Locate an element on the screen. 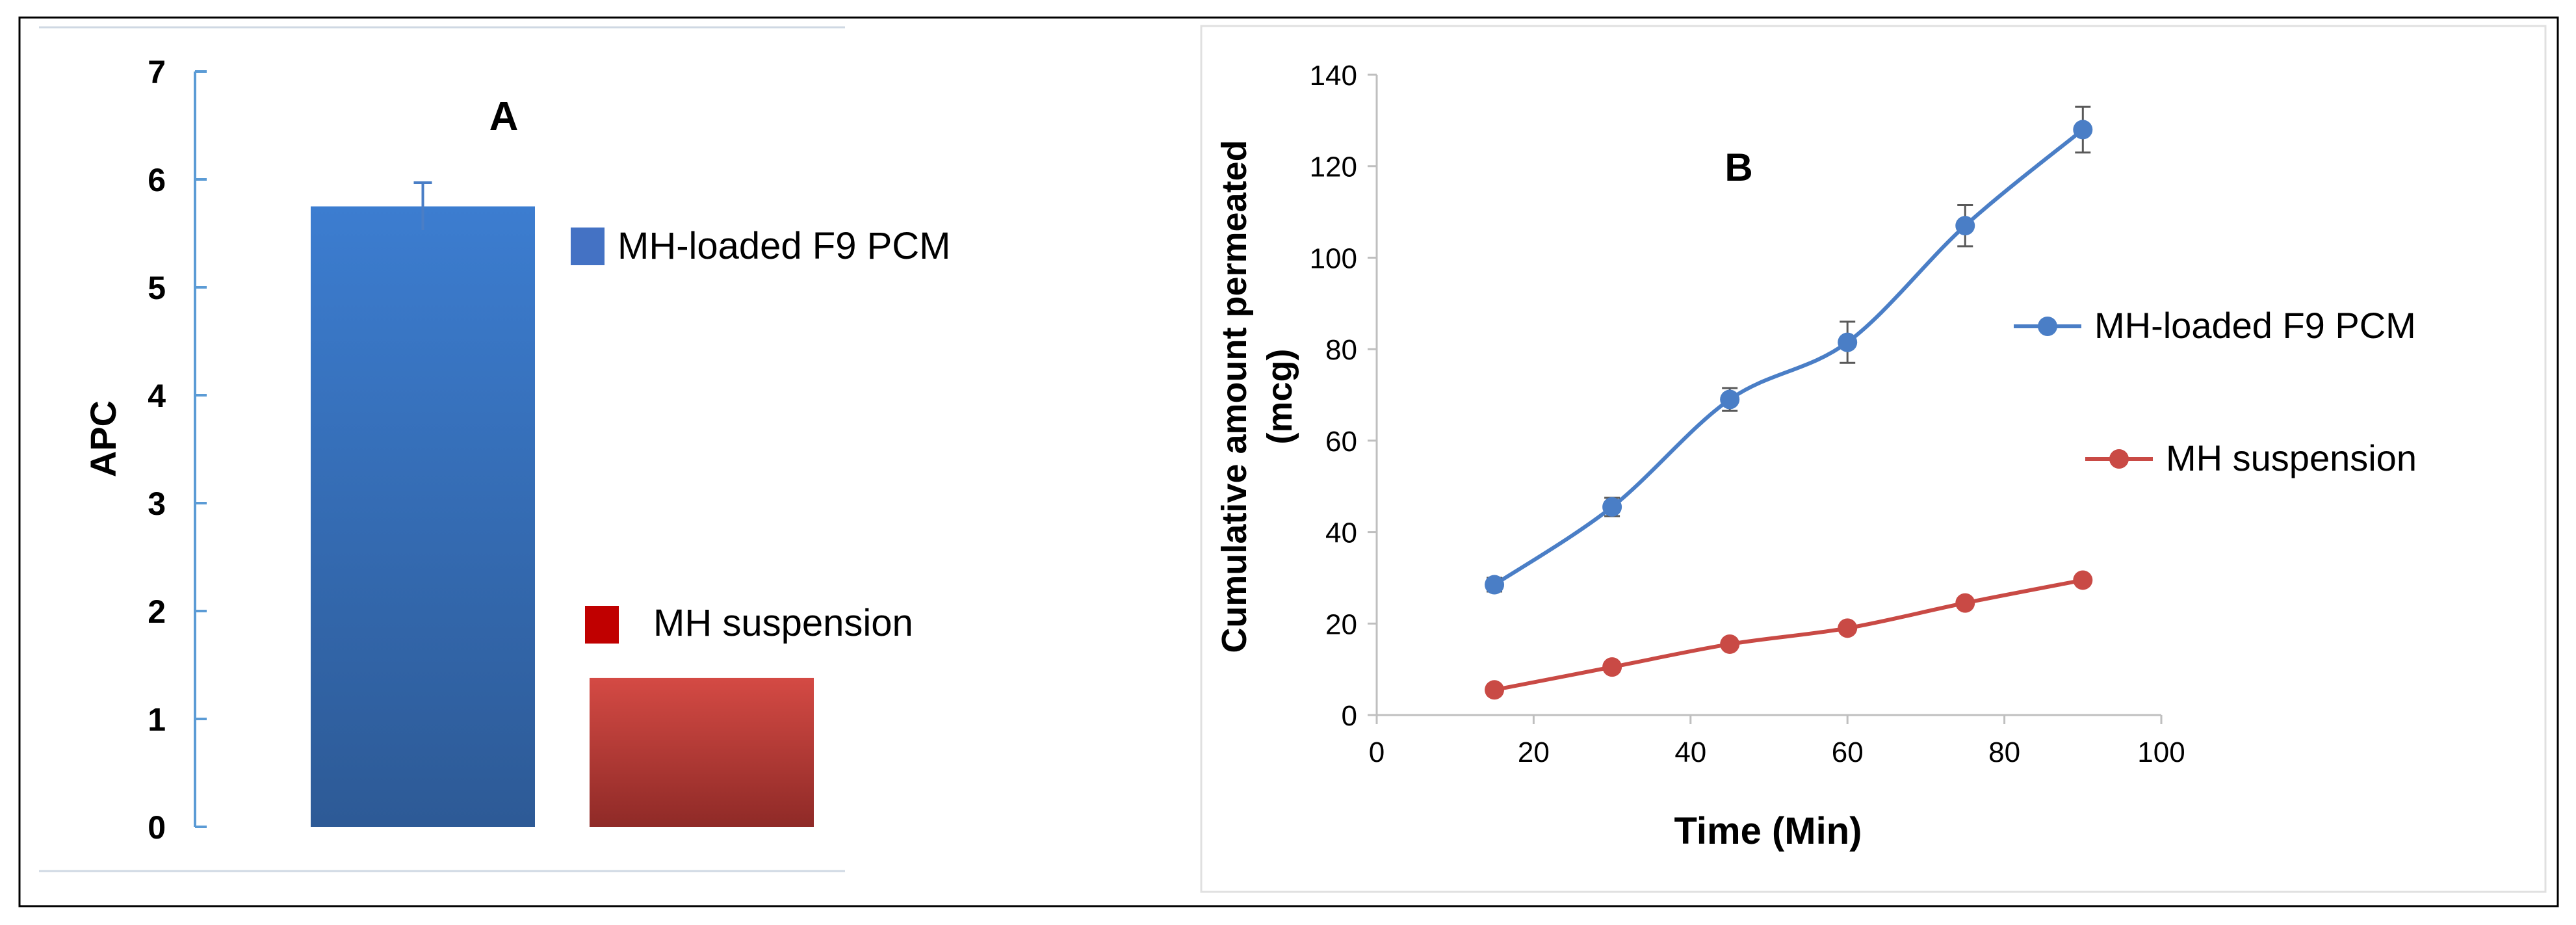 This screenshot has width=2576, height=925. legend-b-mh-loaded-f9-pcm: MH-loaded F9 PCM is located at coordinates (2215, 325).